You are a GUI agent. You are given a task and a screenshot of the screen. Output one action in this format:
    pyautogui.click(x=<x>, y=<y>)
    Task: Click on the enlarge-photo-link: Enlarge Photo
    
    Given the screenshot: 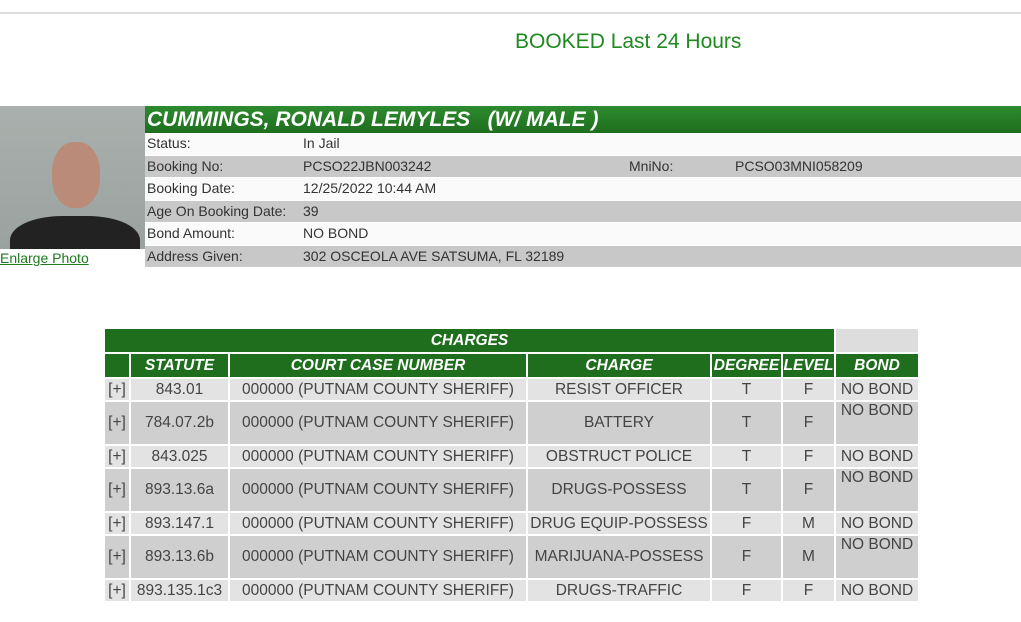 What is the action you would take?
    pyautogui.click(x=44, y=258)
    